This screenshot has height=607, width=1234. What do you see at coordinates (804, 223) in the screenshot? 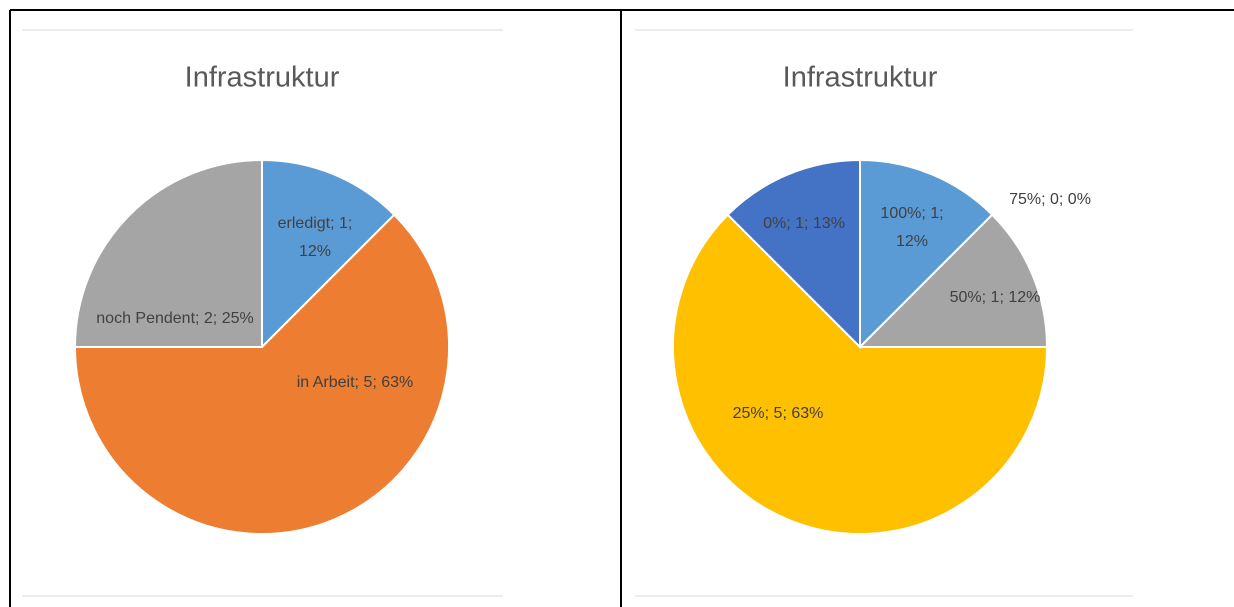
I see `data-label: 0%; 1; 13%` at bounding box center [804, 223].